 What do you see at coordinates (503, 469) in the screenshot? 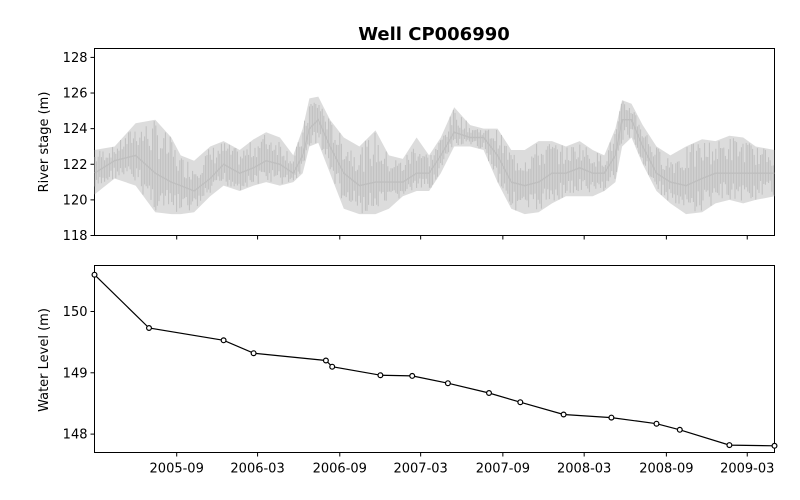
I see `x-tick-label: 2007-09` at bounding box center [503, 469].